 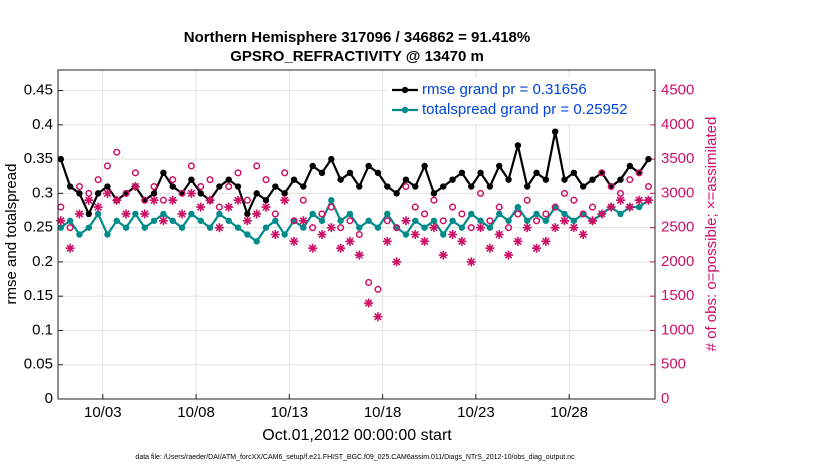 What do you see at coordinates (677, 124) in the screenshot?
I see `y2-tick-label: 4000` at bounding box center [677, 124].